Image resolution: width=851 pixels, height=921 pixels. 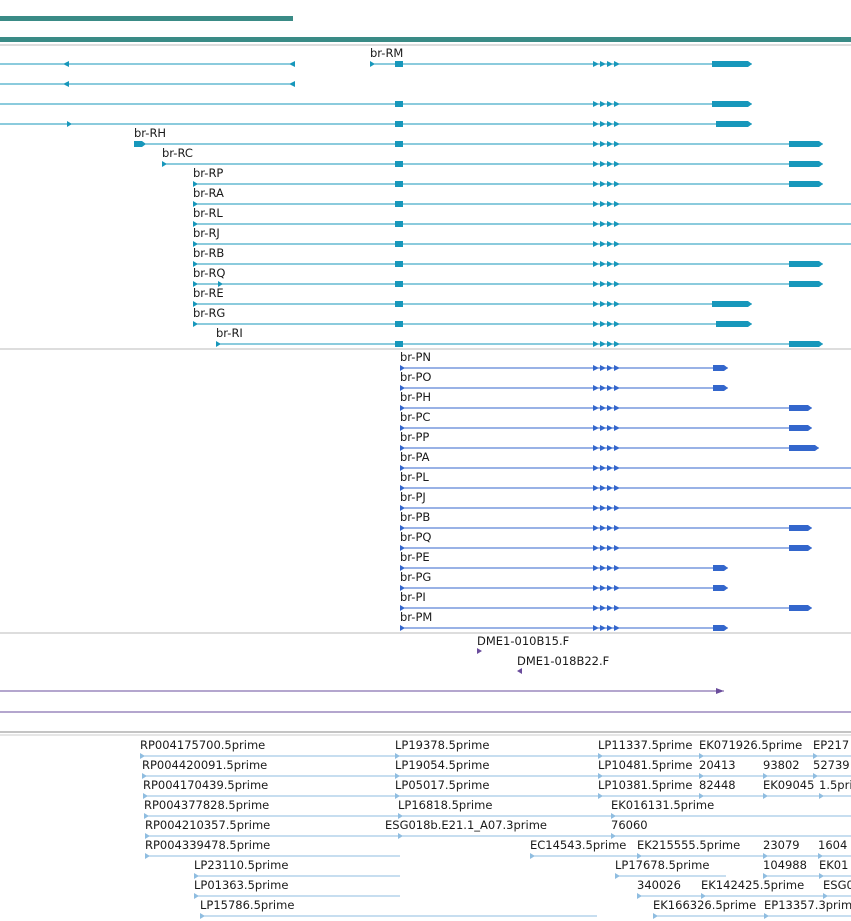 I want to click on est-feature: EK016131.5prime, so click(x=731, y=808).